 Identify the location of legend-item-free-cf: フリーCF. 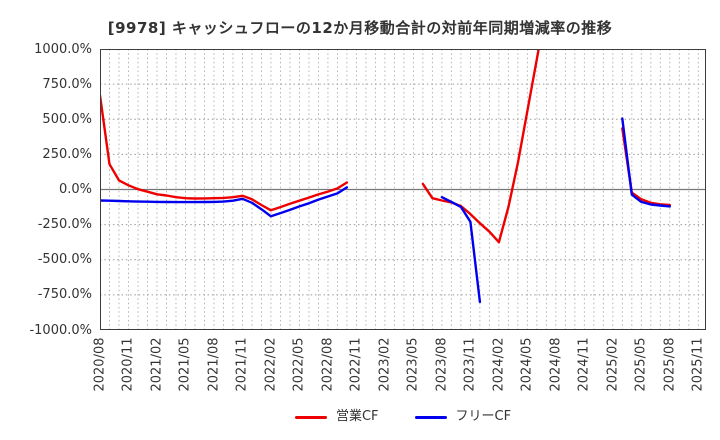
(463, 417).